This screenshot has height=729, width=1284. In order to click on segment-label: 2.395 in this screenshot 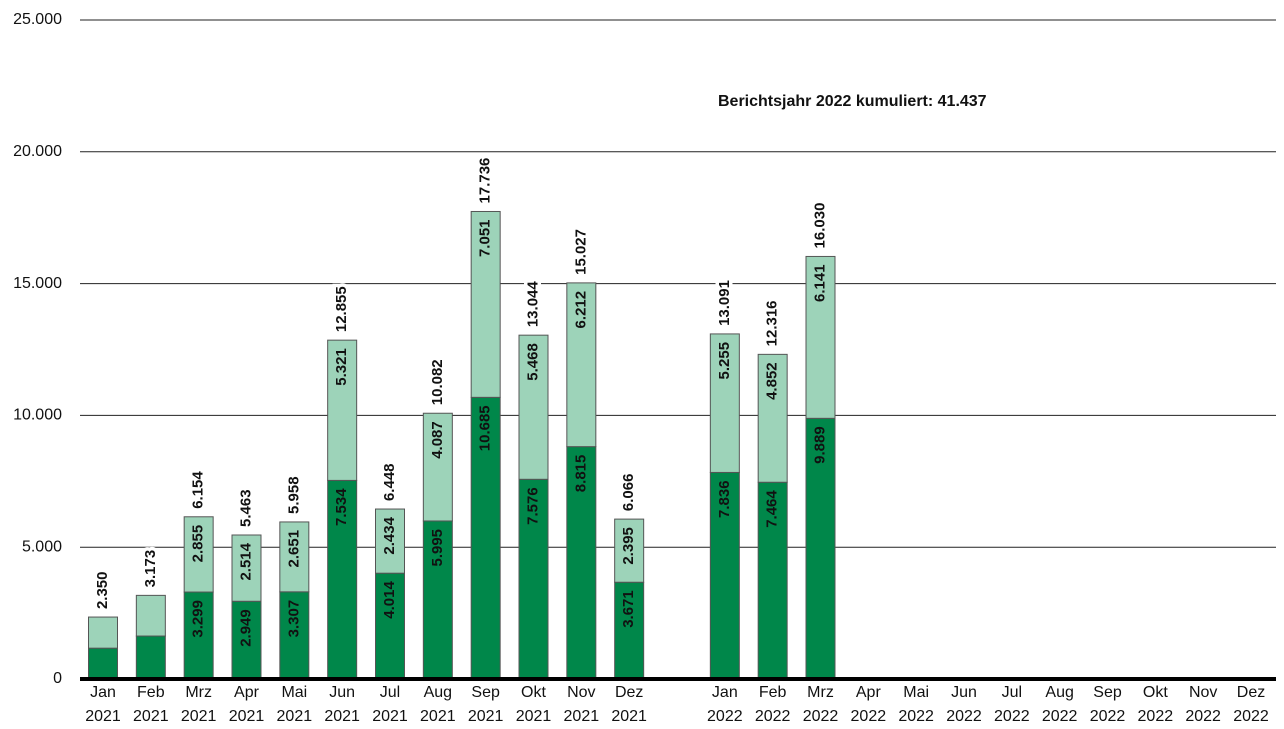, I will do `click(628, 546)`.